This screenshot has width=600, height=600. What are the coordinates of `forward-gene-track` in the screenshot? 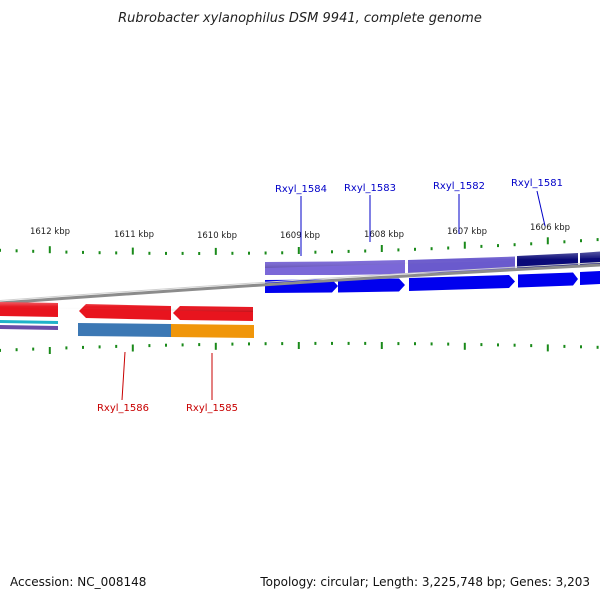 It's located at (432, 263).